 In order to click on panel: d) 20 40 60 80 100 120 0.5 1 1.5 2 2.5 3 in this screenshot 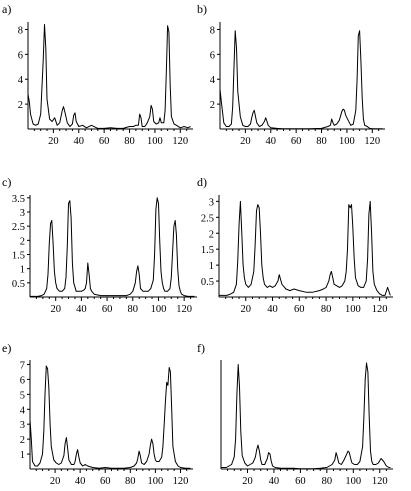, I will do `click(295, 245)`.